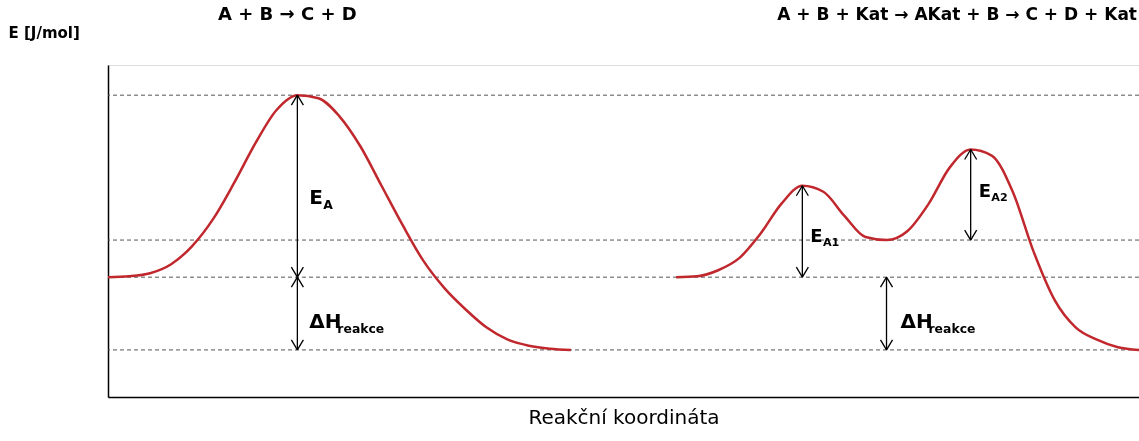 Image resolution: width=1139 pixels, height=441 pixels. What do you see at coordinates (287, 13) in the screenshot?
I see `text: A + B → C + D` at bounding box center [287, 13].